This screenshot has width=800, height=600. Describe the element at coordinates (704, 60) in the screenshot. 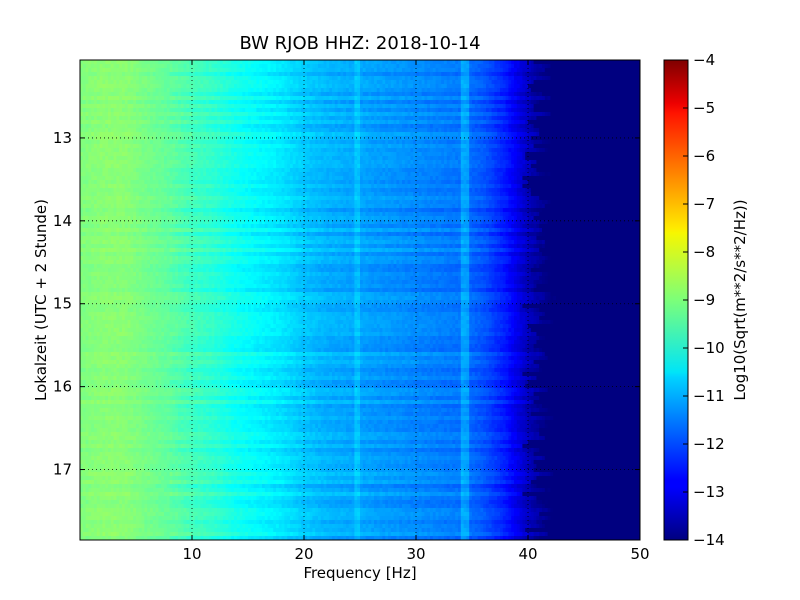

I see `colorbar-tick-label: −4` at that location.